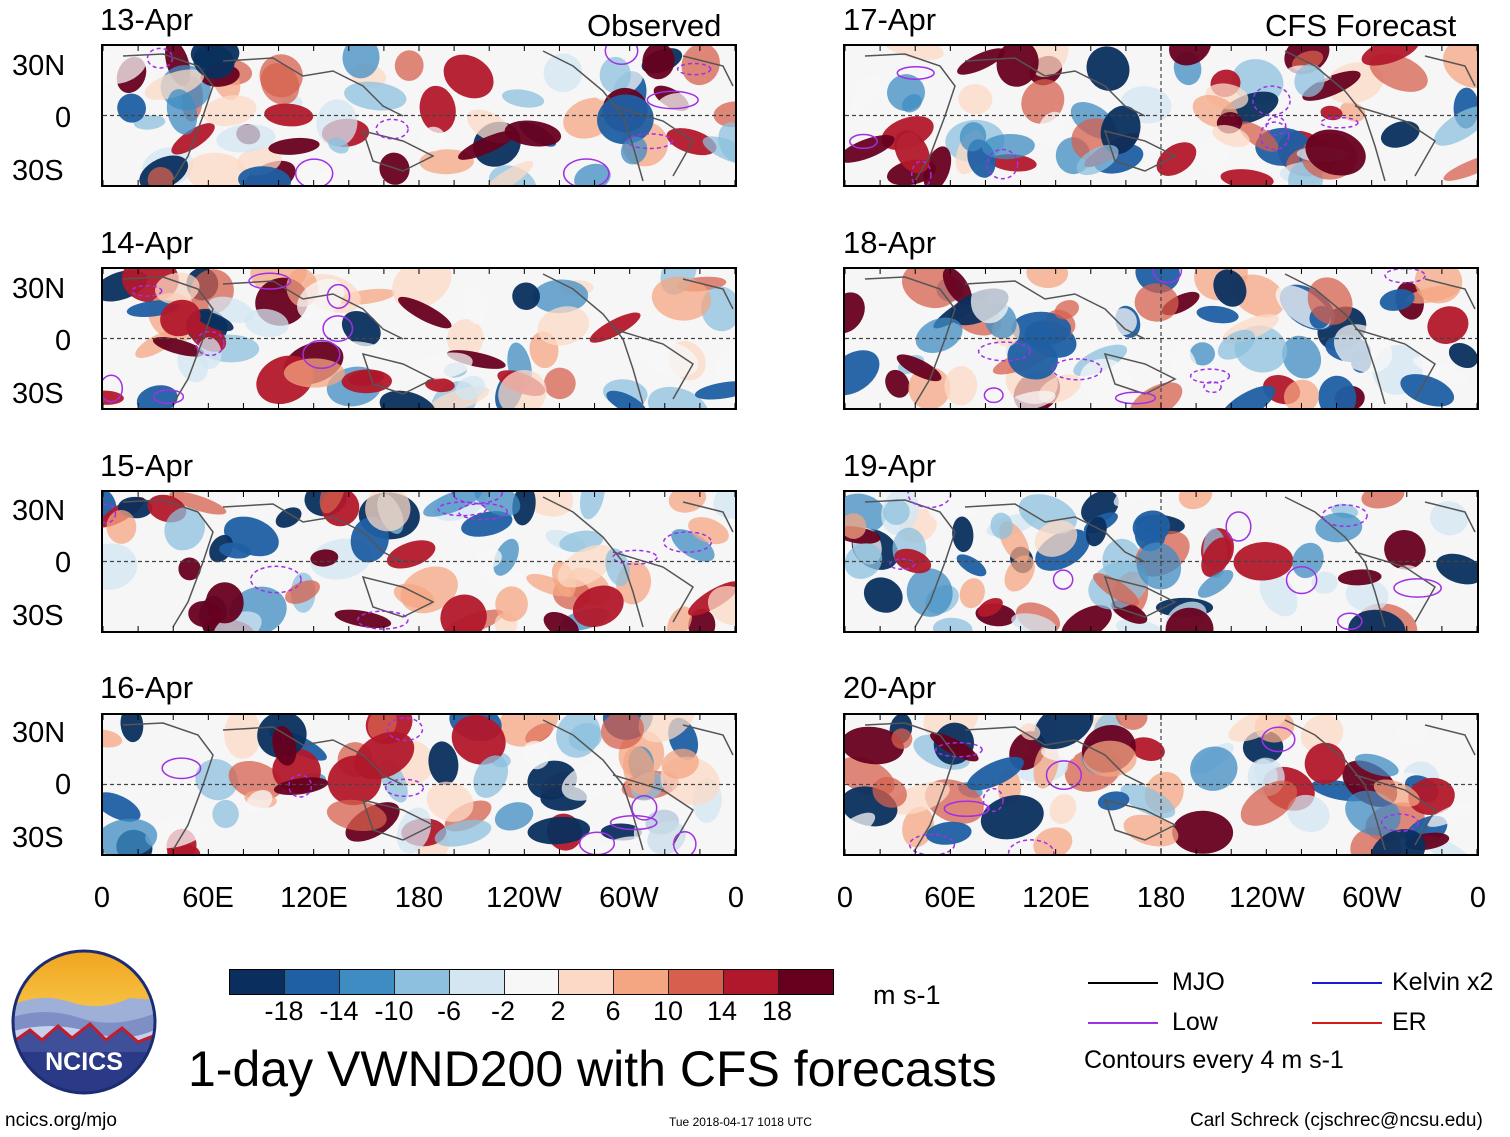 The height and width of the screenshot is (1137, 1510). What do you see at coordinates (1361, 25) in the screenshot?
I see `panel-tag-cfs-forecast: CFS Forecast` at bounding box center [1361, 25].